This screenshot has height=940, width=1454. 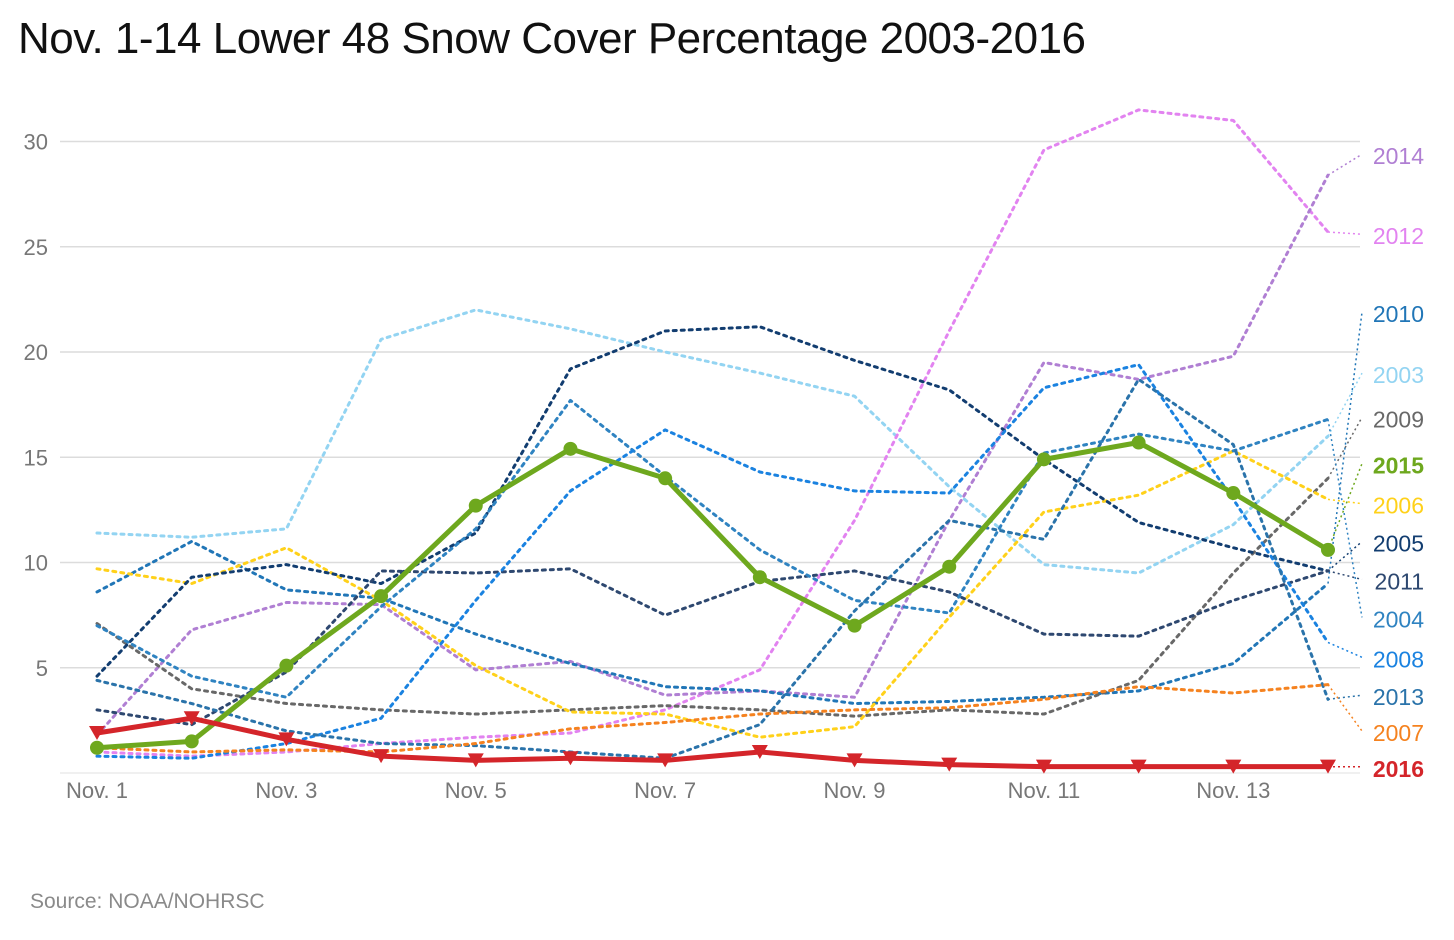 I want to click on series-label-2006: 2006, so click(x=1398, y=506).